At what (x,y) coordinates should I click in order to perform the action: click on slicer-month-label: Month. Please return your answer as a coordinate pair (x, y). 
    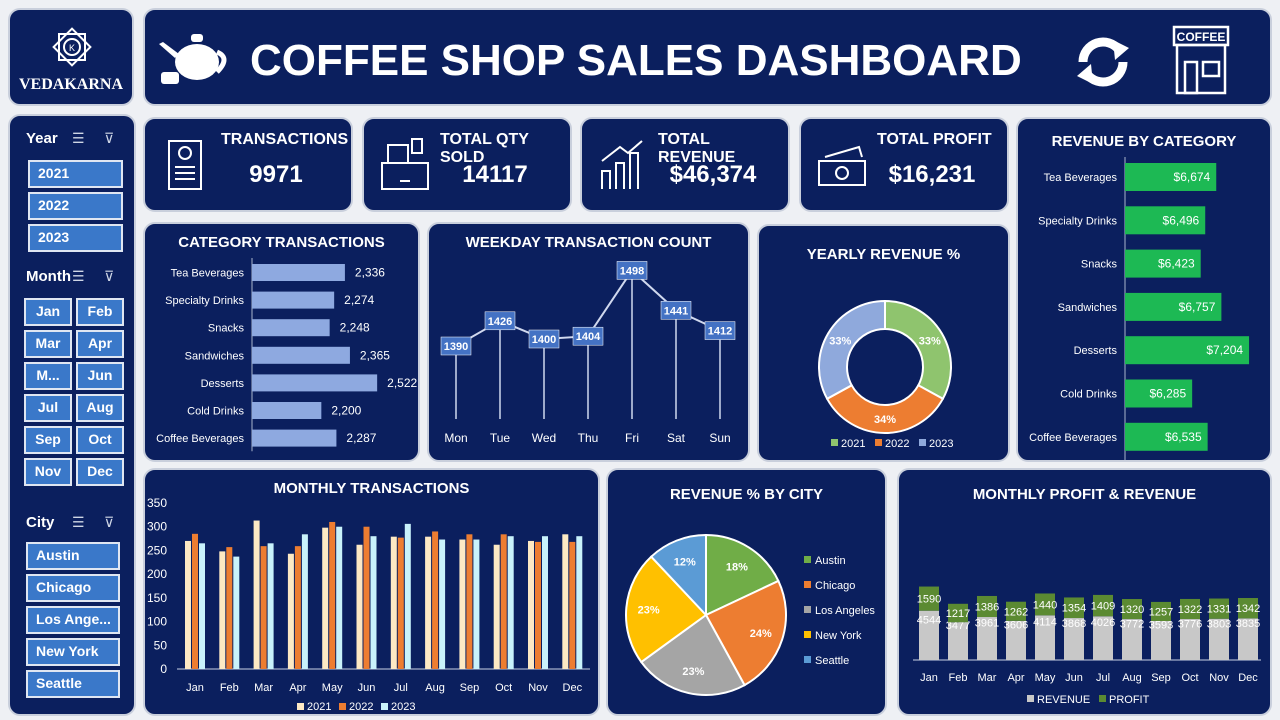
    Looking at the image, I should click on (48, 276).